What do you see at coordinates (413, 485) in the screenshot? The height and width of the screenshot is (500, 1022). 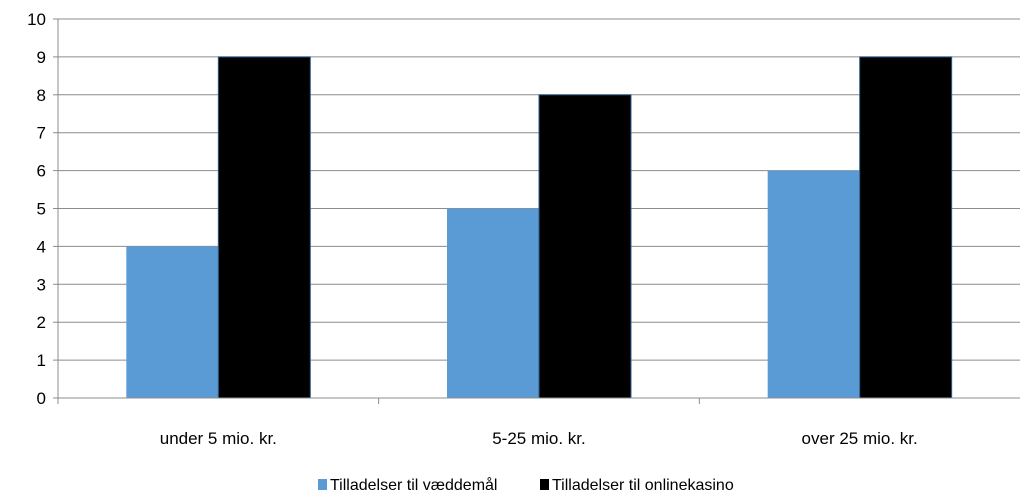 I see `legend-label: Tilladelser til væddemål` at bounding box center [413, 485].